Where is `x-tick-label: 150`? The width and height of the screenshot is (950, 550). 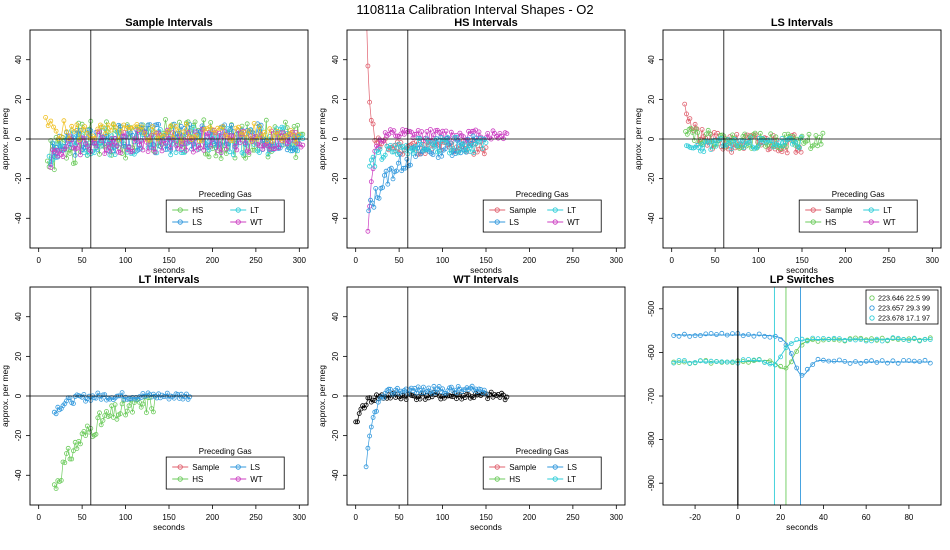
x-tick-label: 150 is located at coordinates (169, 517).